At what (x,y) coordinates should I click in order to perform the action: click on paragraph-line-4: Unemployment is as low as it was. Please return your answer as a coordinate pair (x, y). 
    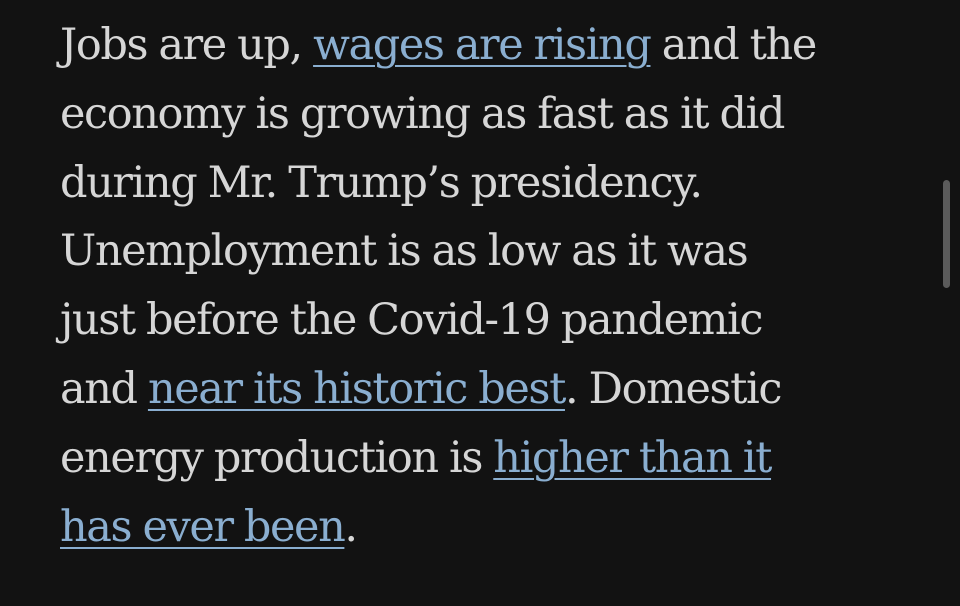
    Looking at the image, I should click on (404, 251).